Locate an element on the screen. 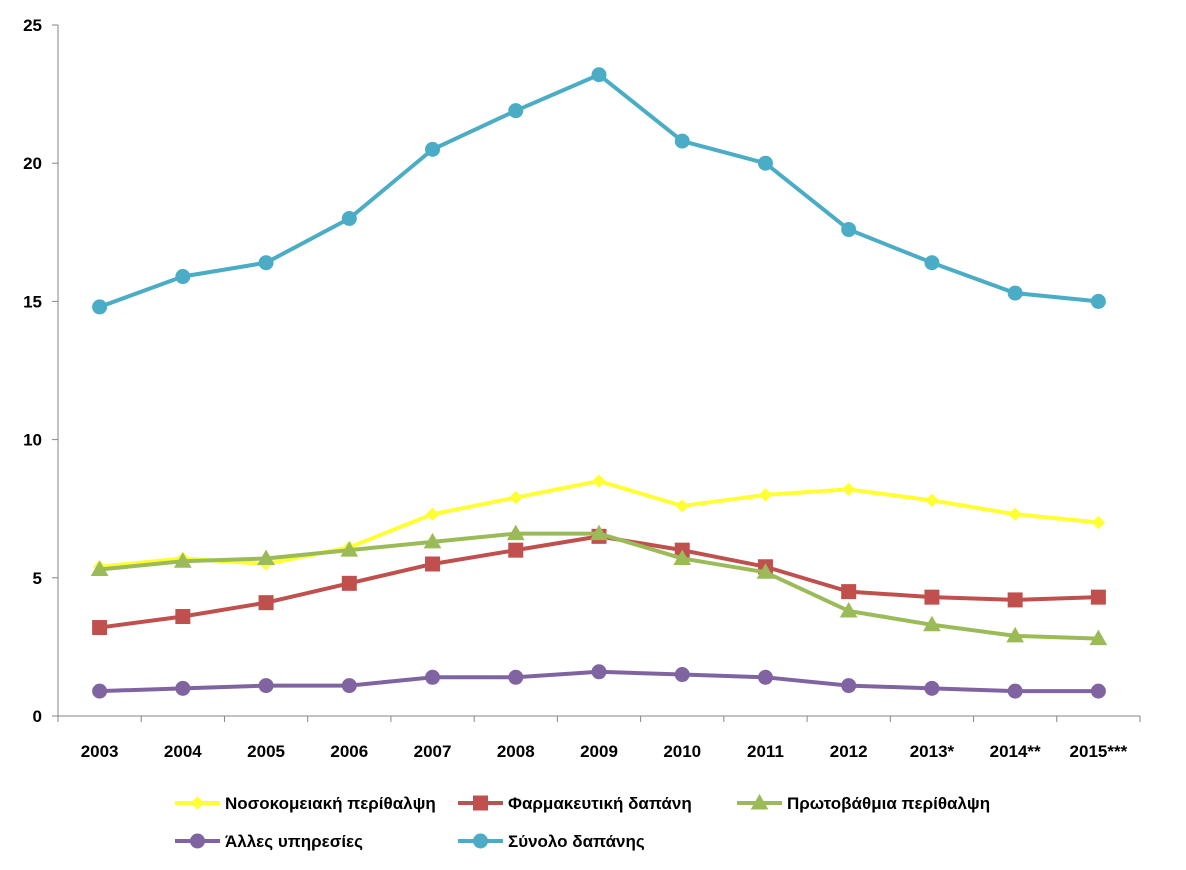 The width and height of the screenshot is (1186, 870). x-tick-label: 2003 is located at coordinates (100, 751).